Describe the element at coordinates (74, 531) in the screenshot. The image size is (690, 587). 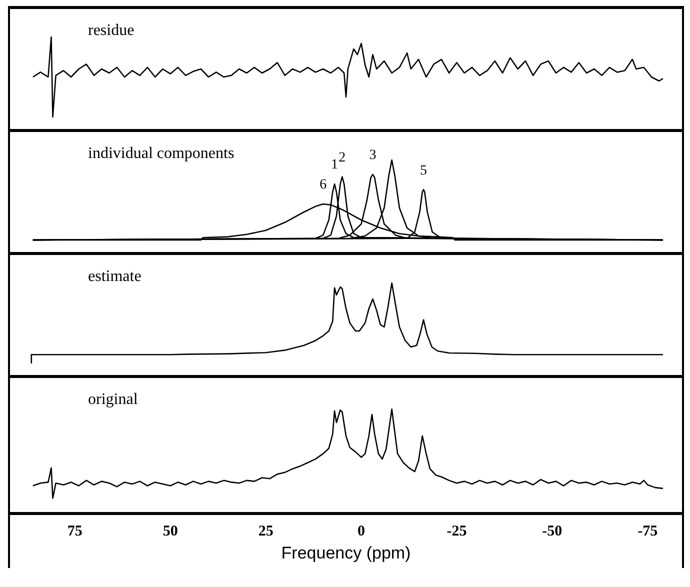
I see `x-tick-label: 75` at that location.